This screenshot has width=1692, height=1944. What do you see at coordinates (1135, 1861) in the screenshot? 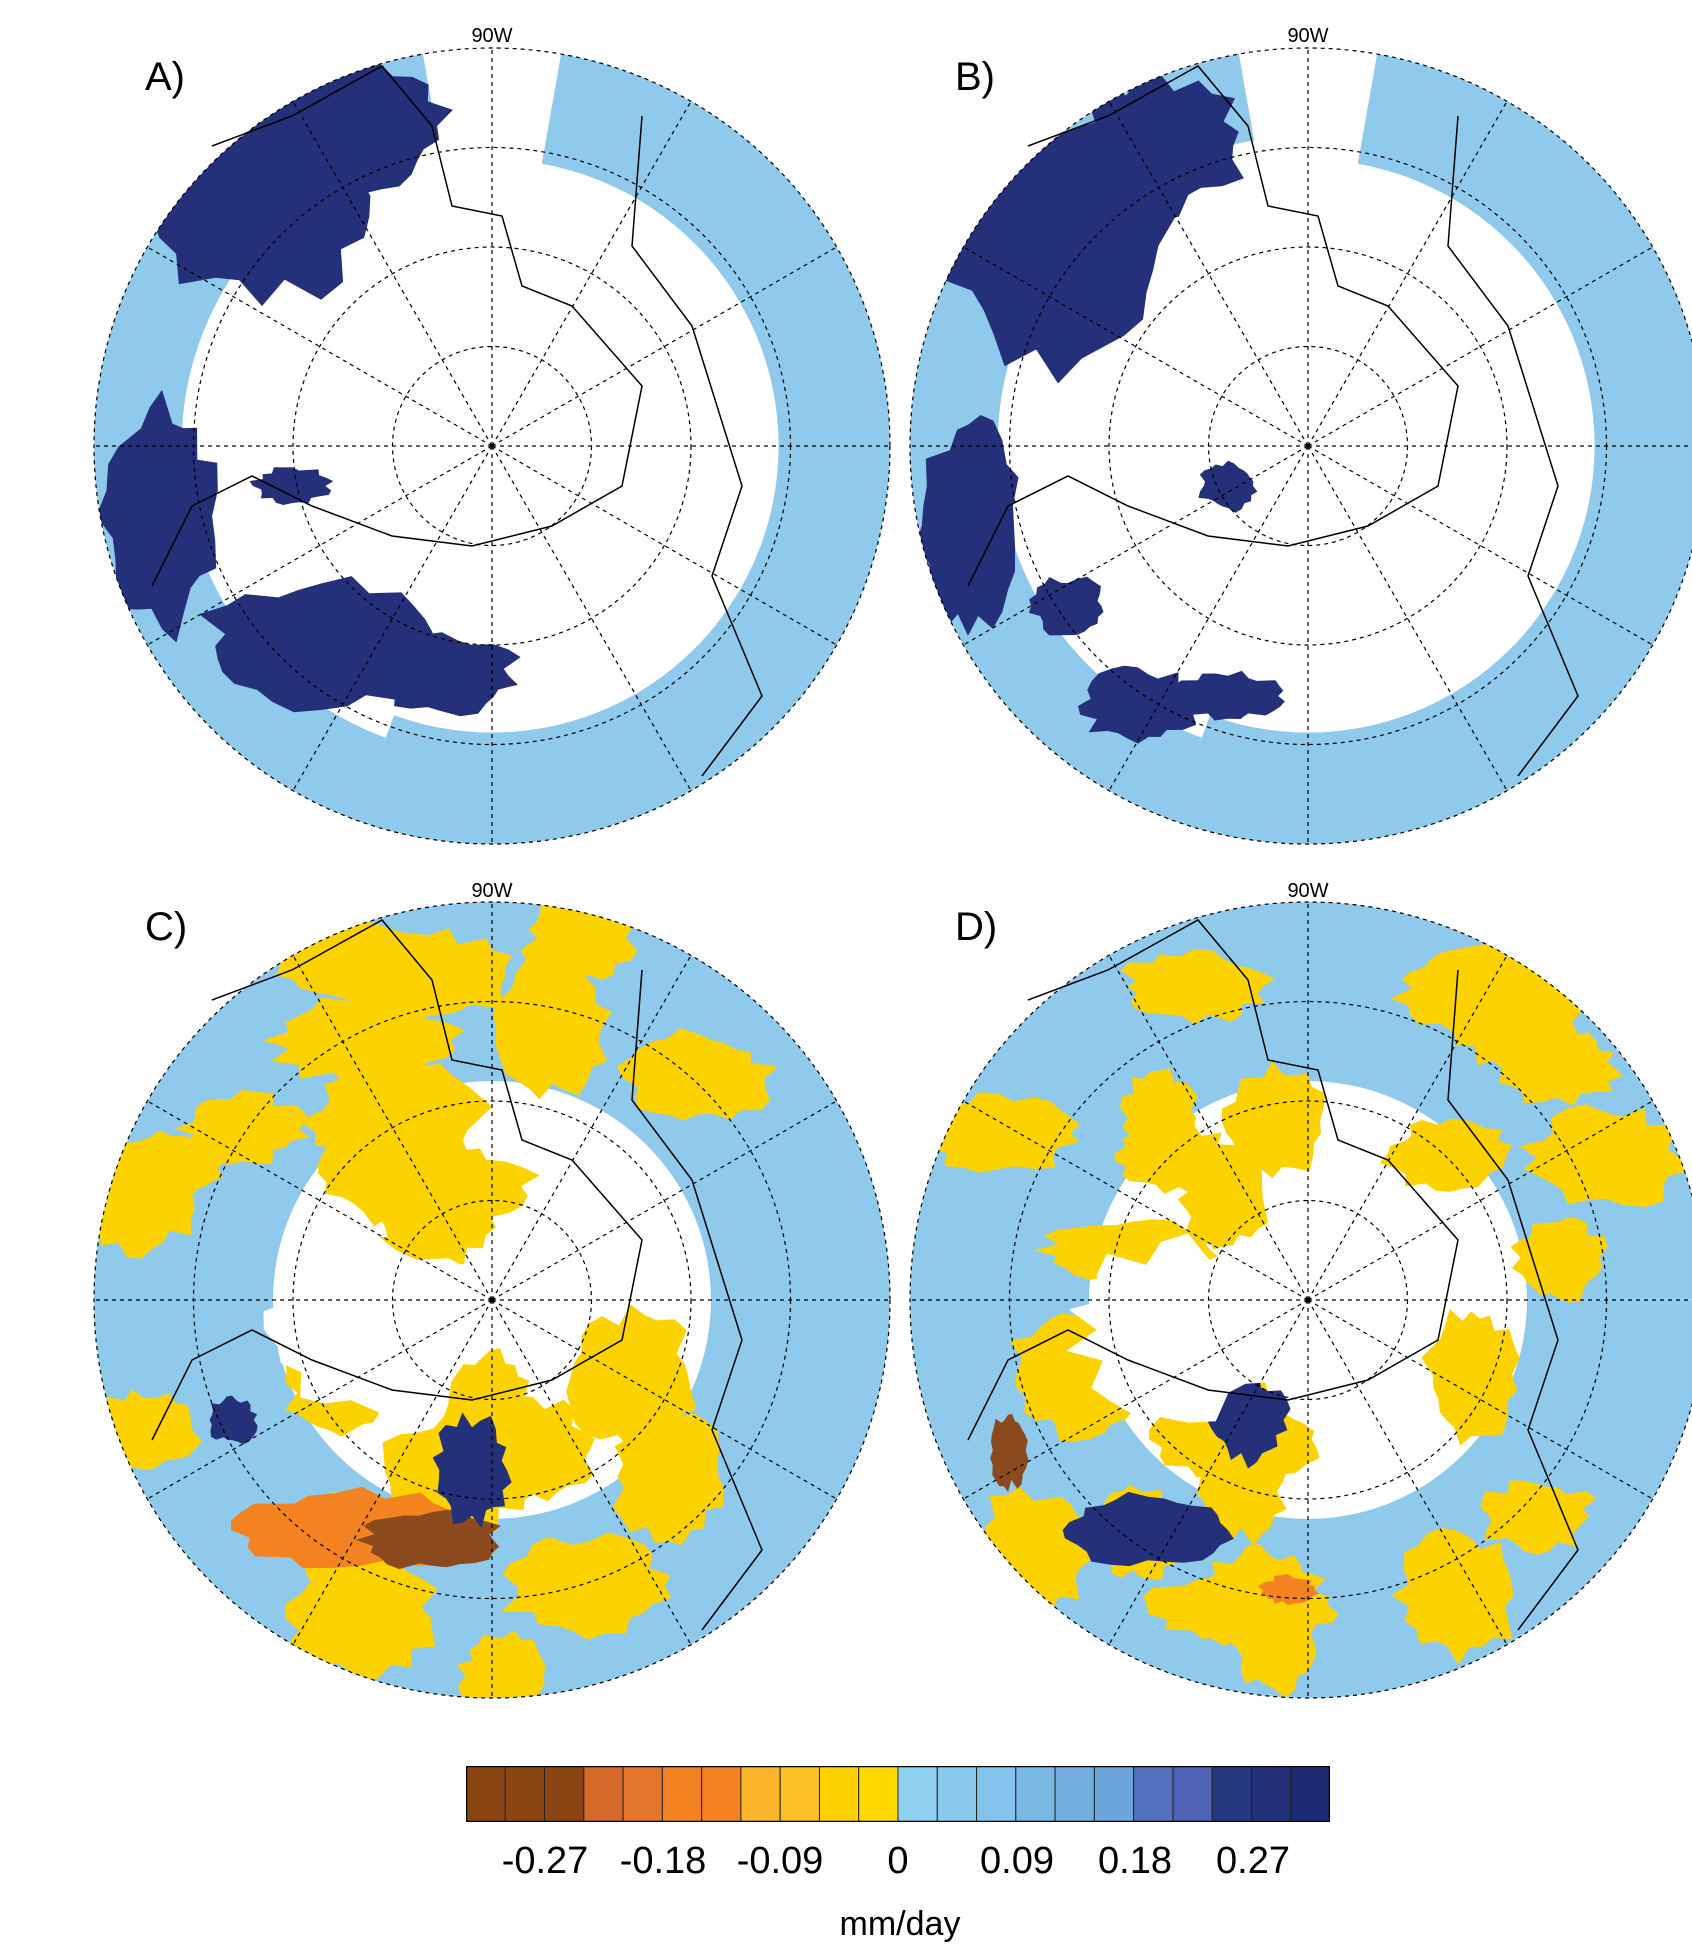
I see `colorbar-tick-label: 0.18` at bounding box center [1135, 1861].